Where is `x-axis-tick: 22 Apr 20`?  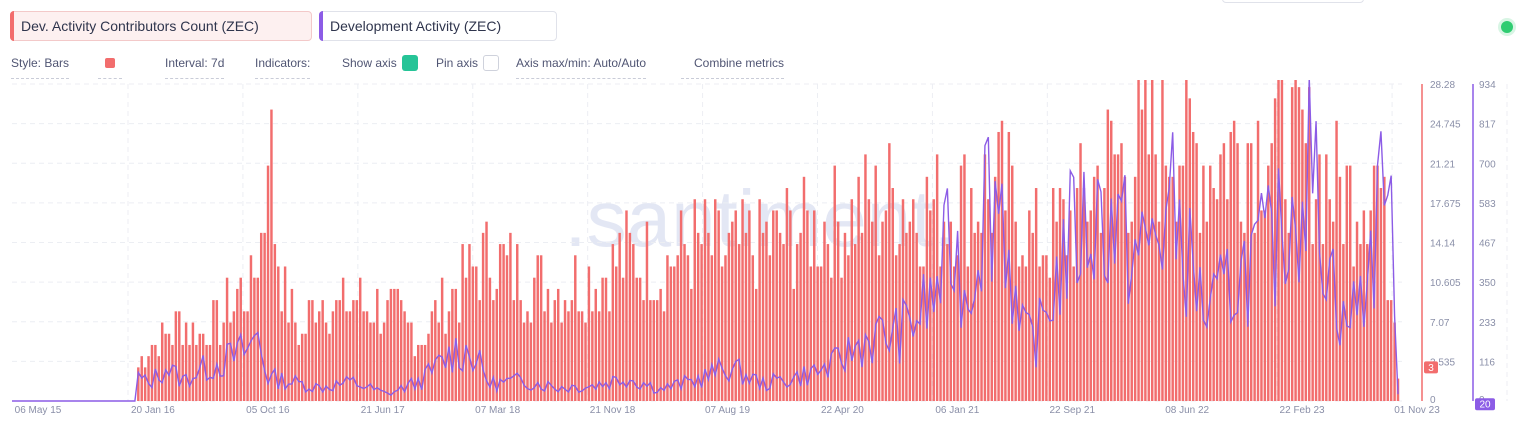
x-axis-tick: 22 Apr 20 is located at coordinates (842, 410).